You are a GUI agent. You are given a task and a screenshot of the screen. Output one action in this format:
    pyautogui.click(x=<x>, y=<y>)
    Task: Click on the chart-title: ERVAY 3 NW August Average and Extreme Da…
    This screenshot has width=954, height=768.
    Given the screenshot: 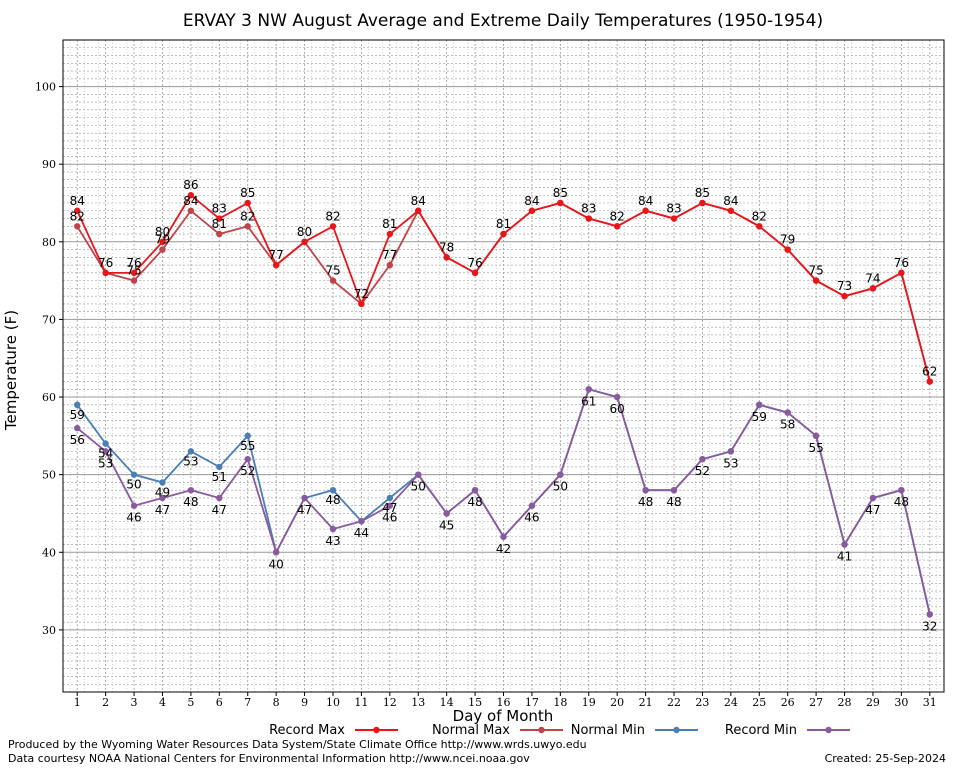 What is the action you would take?
    pyautogui.click(x=503, y=21)
    